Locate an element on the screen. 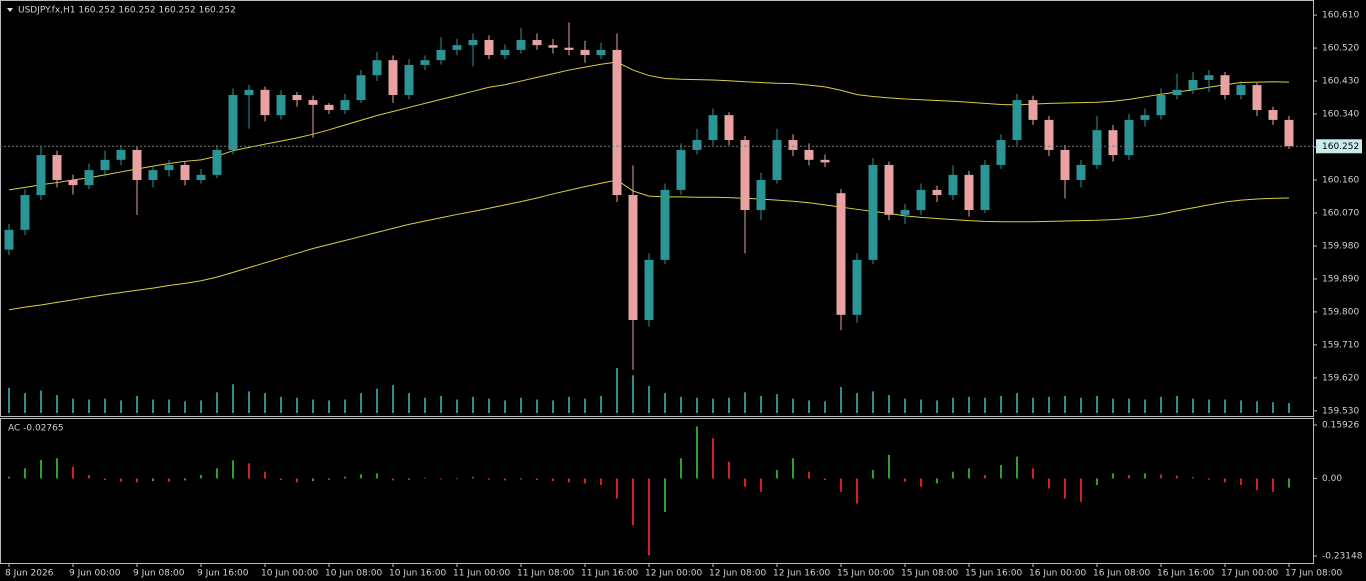  y-tick-label: 159.890 is located at coordinates (1340, 279).